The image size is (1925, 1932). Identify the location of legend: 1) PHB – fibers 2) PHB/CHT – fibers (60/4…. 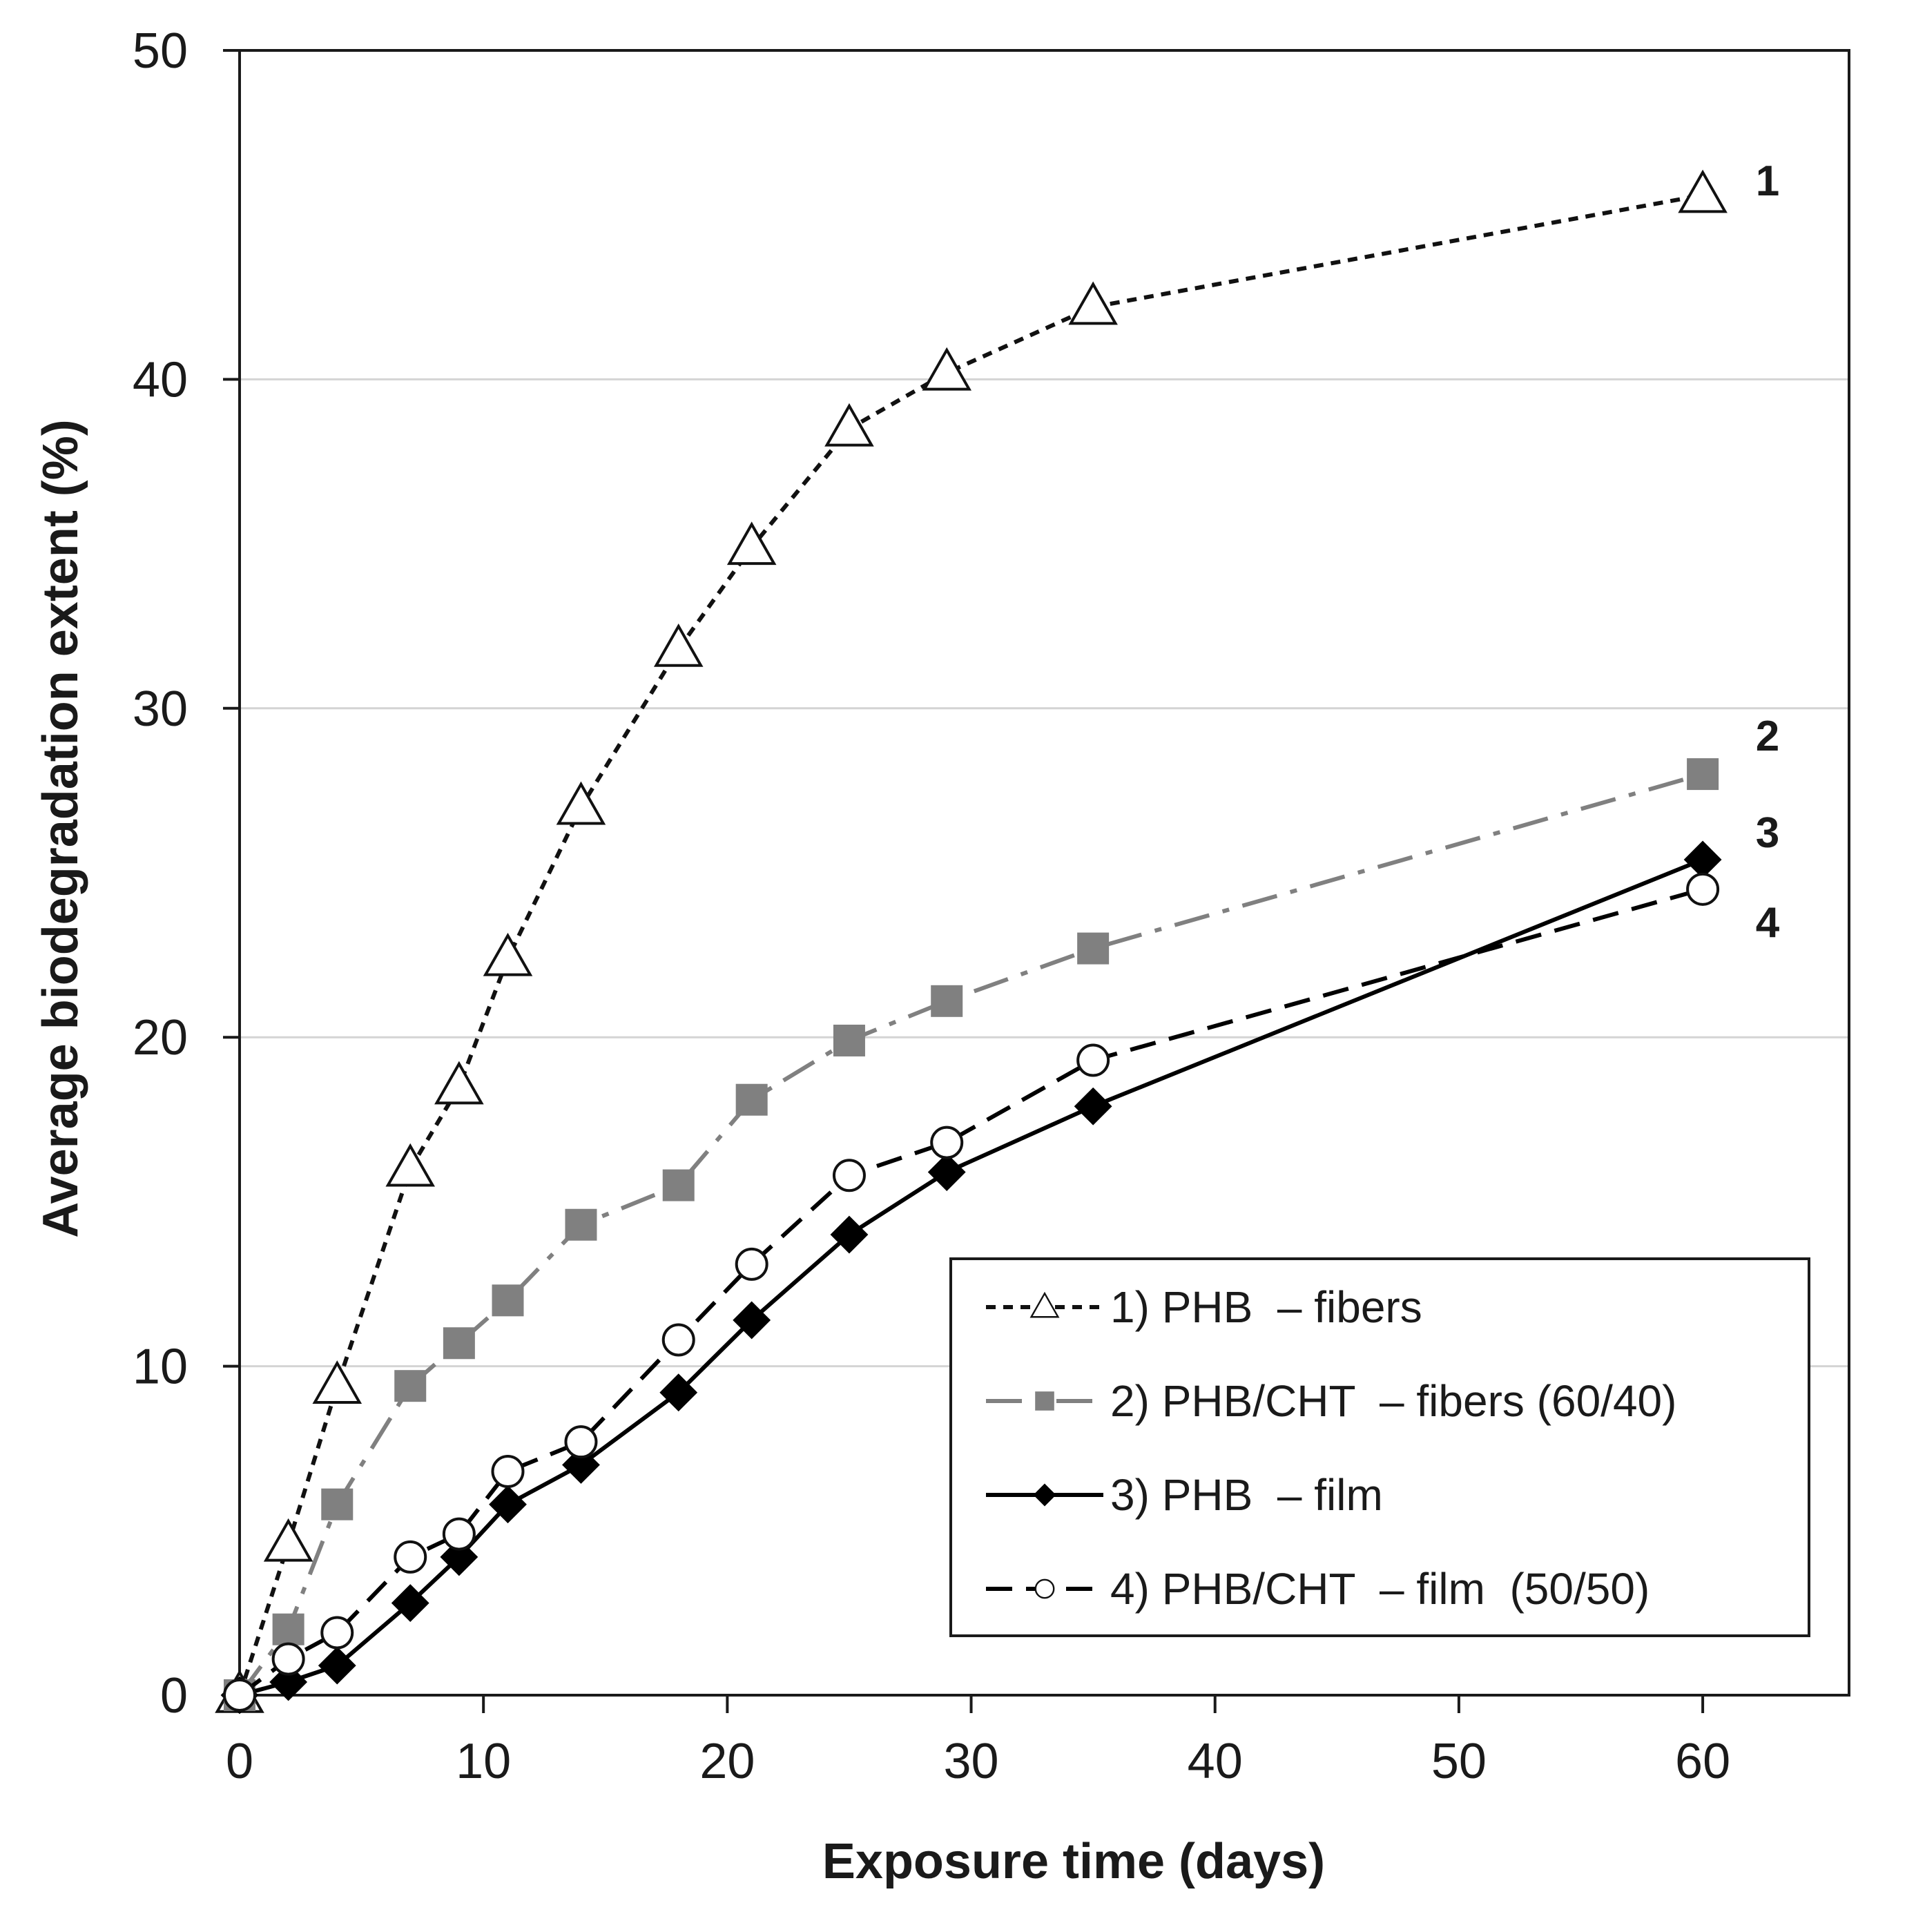
(1379, 1447).